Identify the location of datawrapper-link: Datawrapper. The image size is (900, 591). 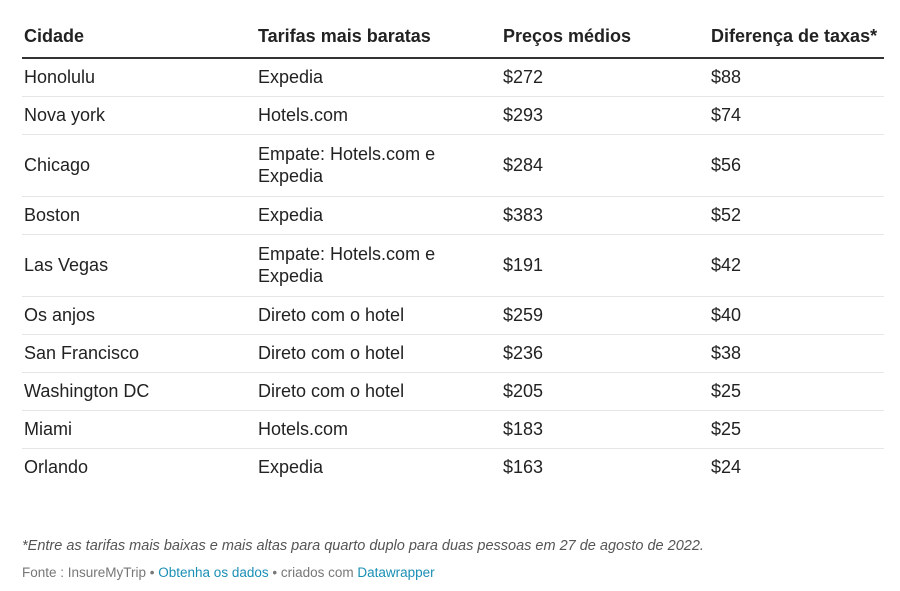
(396, 572).